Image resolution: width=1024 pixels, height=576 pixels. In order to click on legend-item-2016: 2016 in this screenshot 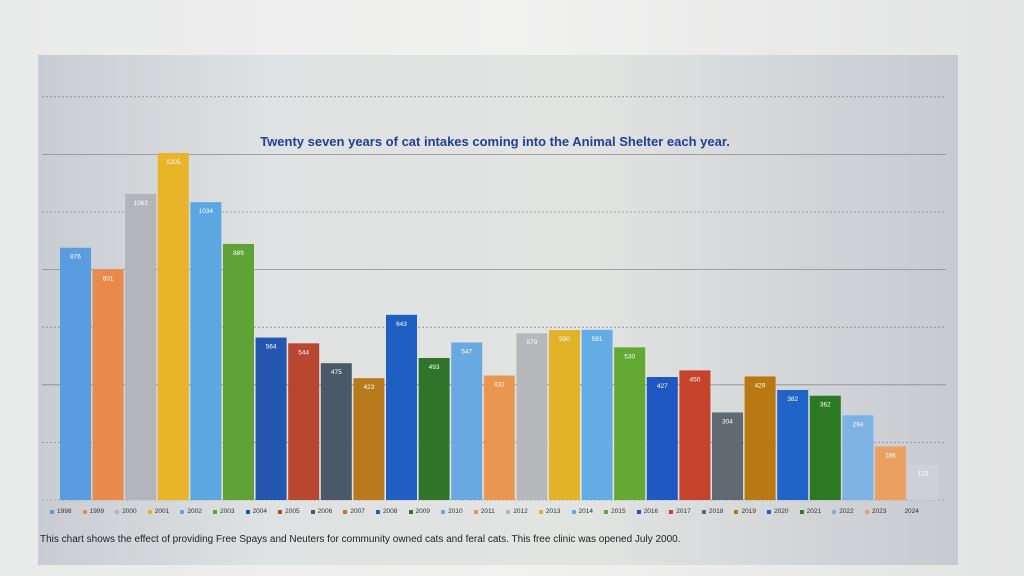, I will do `click(653, 511)`.